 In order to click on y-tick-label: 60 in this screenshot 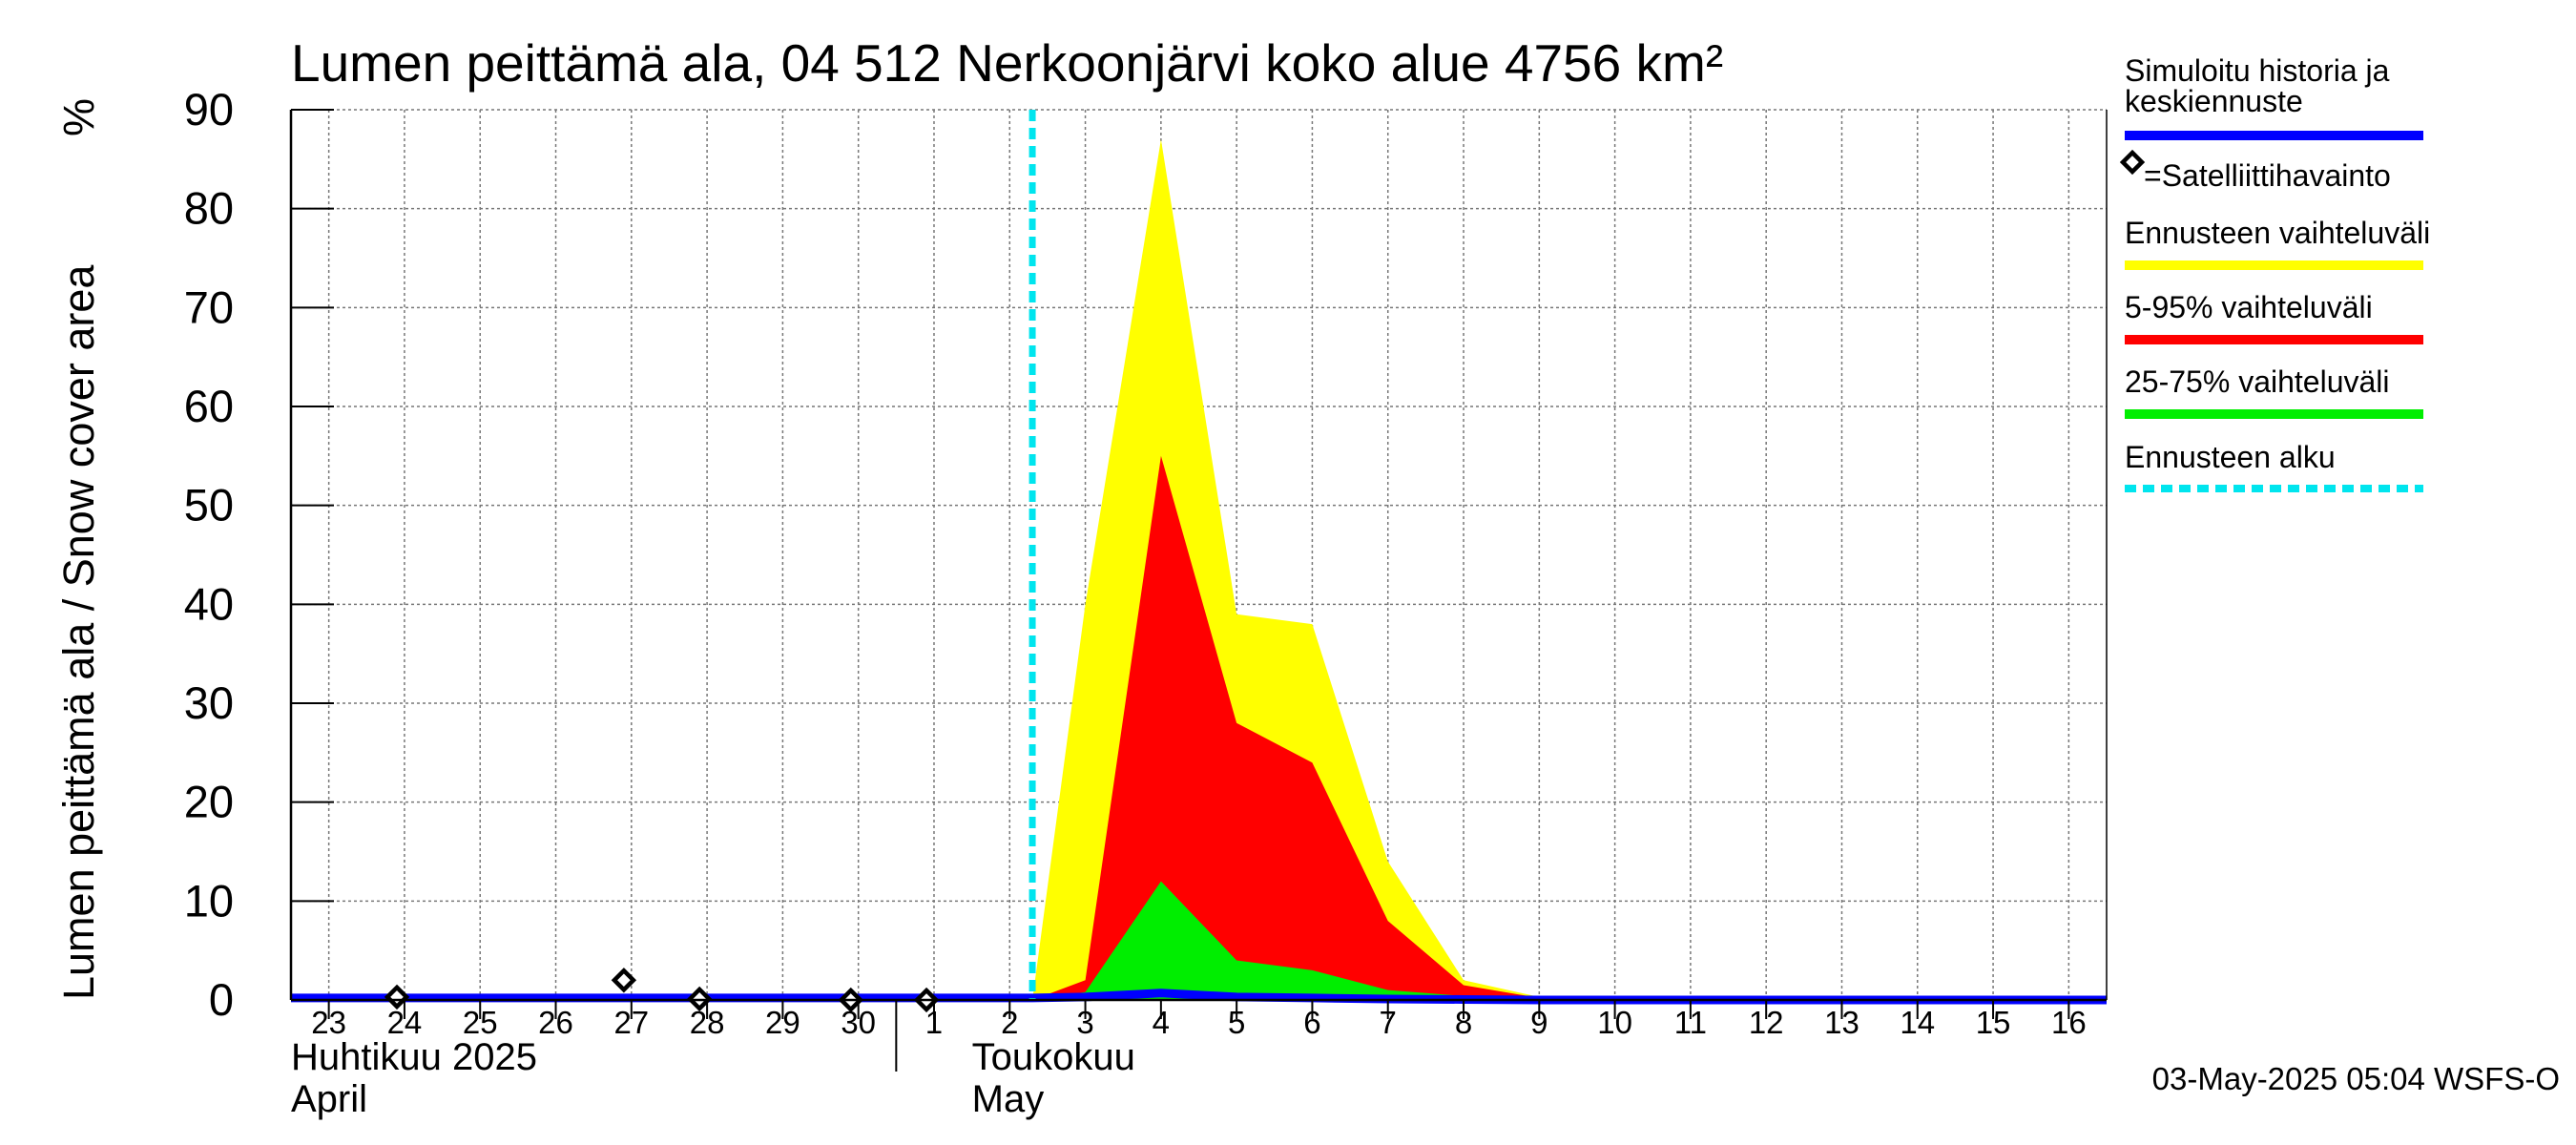, I will do `click(209, 406)`.